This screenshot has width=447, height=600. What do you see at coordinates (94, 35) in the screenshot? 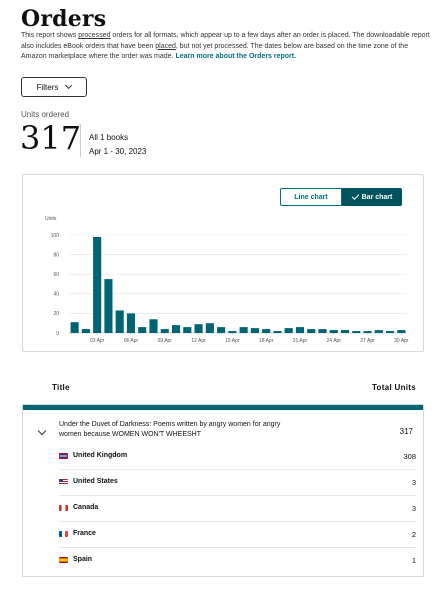
I see `processed-term: processed` at bounding box center [94, 35].